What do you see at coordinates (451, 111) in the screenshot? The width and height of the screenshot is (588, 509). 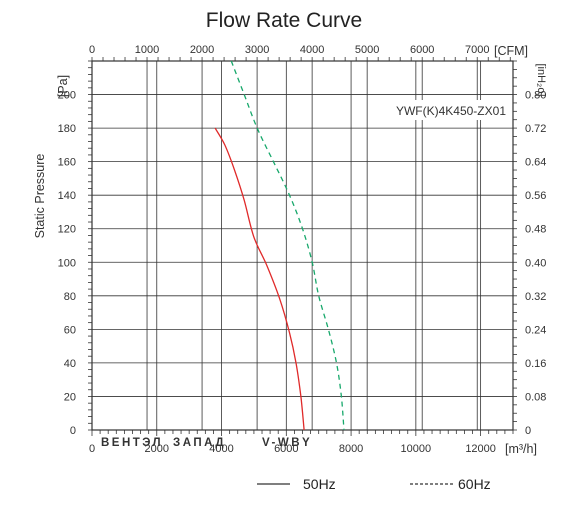 I see `model-label: YWF(K)4K450-ZX01` at bounding box center [451, 111].